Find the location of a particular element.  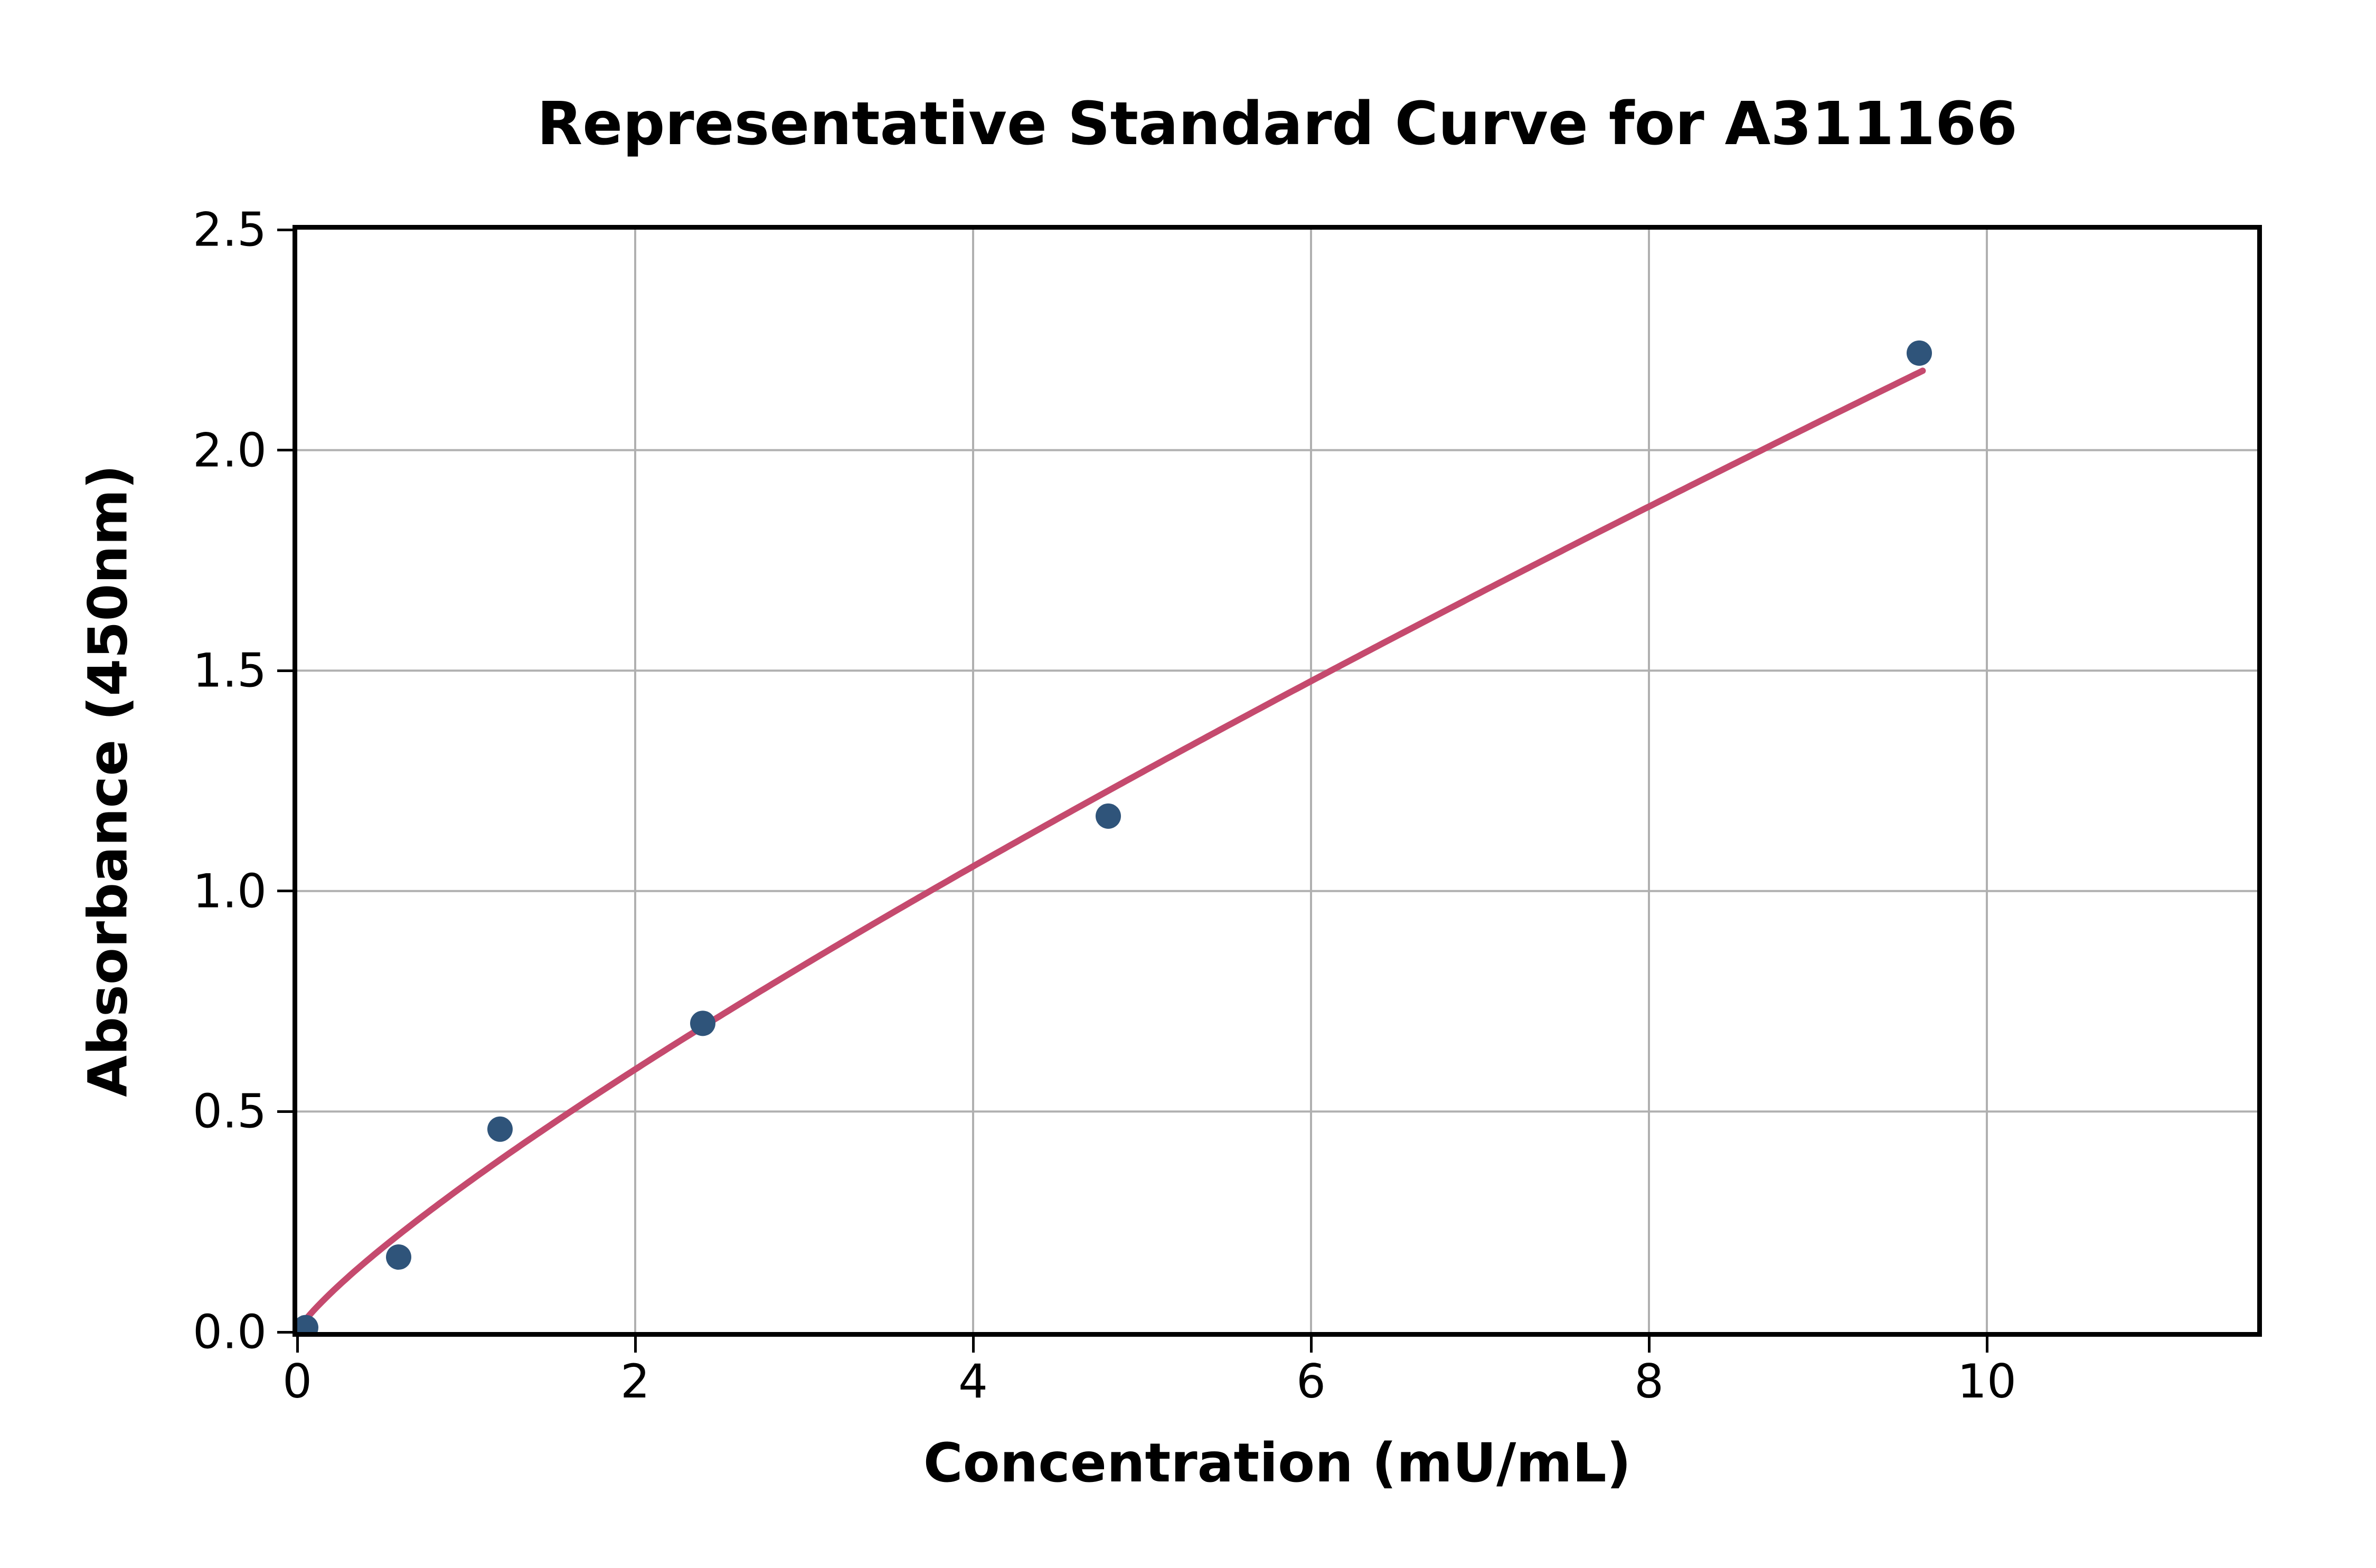

y-tick-label: 0.0 is located at coordinates (230, 1332).